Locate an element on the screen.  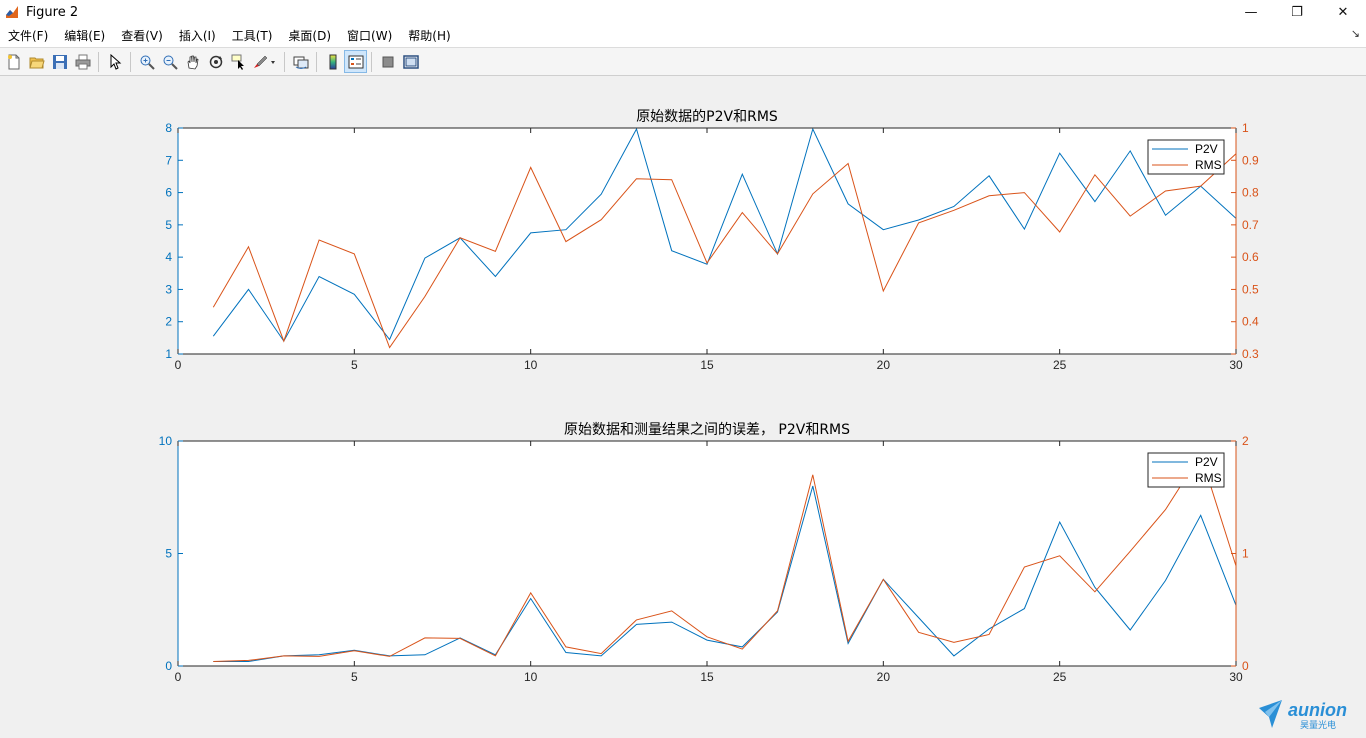
y-left-tick-label: 3 is located at coordinates (168, 289).